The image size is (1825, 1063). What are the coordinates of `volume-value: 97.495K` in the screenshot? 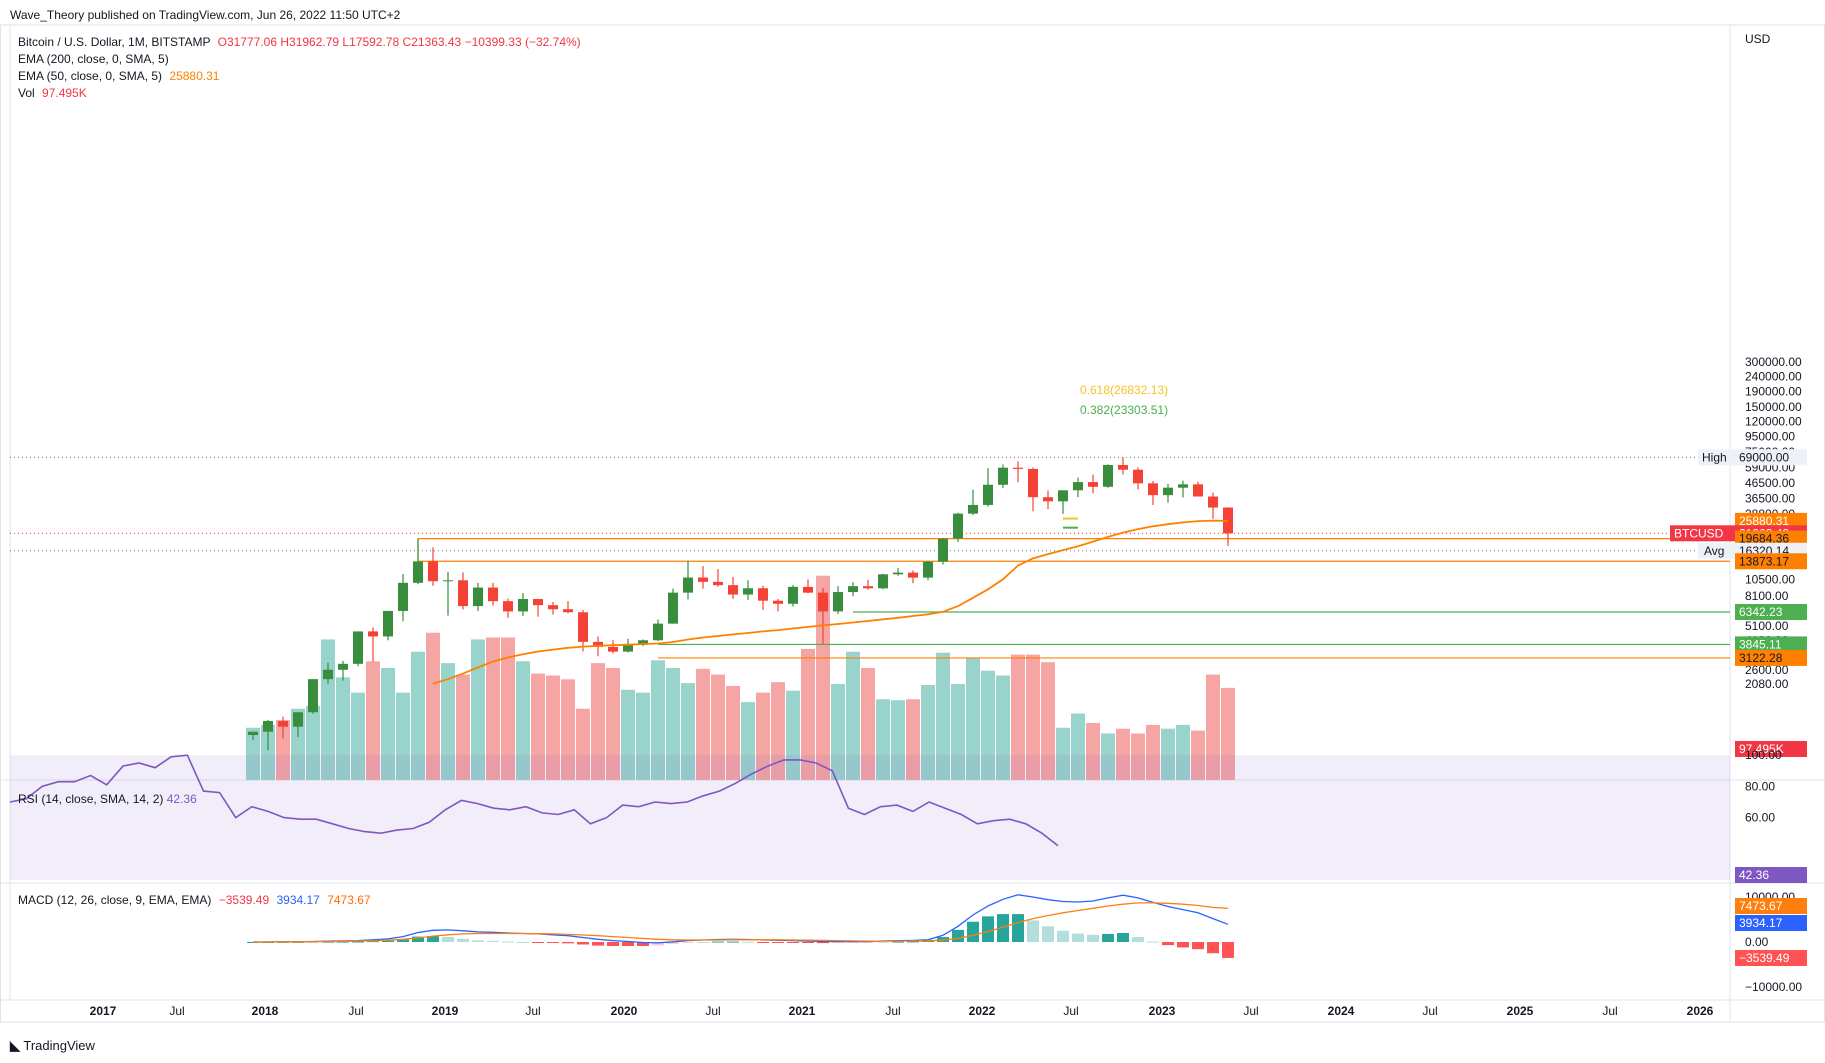 It's located at (64, 93).